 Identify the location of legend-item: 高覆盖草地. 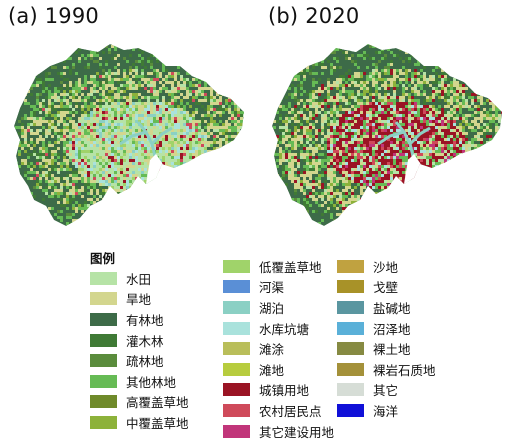
(139, 402).